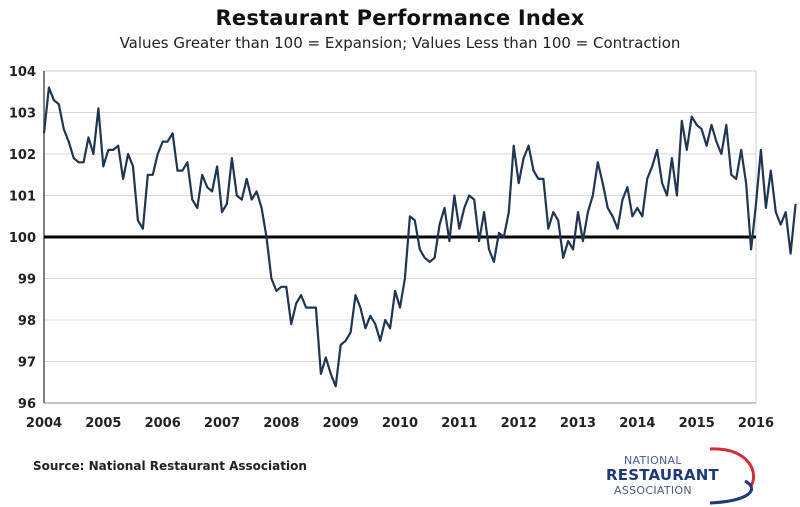  I want to click on chart-title: Restaurant Performance Index, so click(400, 18).